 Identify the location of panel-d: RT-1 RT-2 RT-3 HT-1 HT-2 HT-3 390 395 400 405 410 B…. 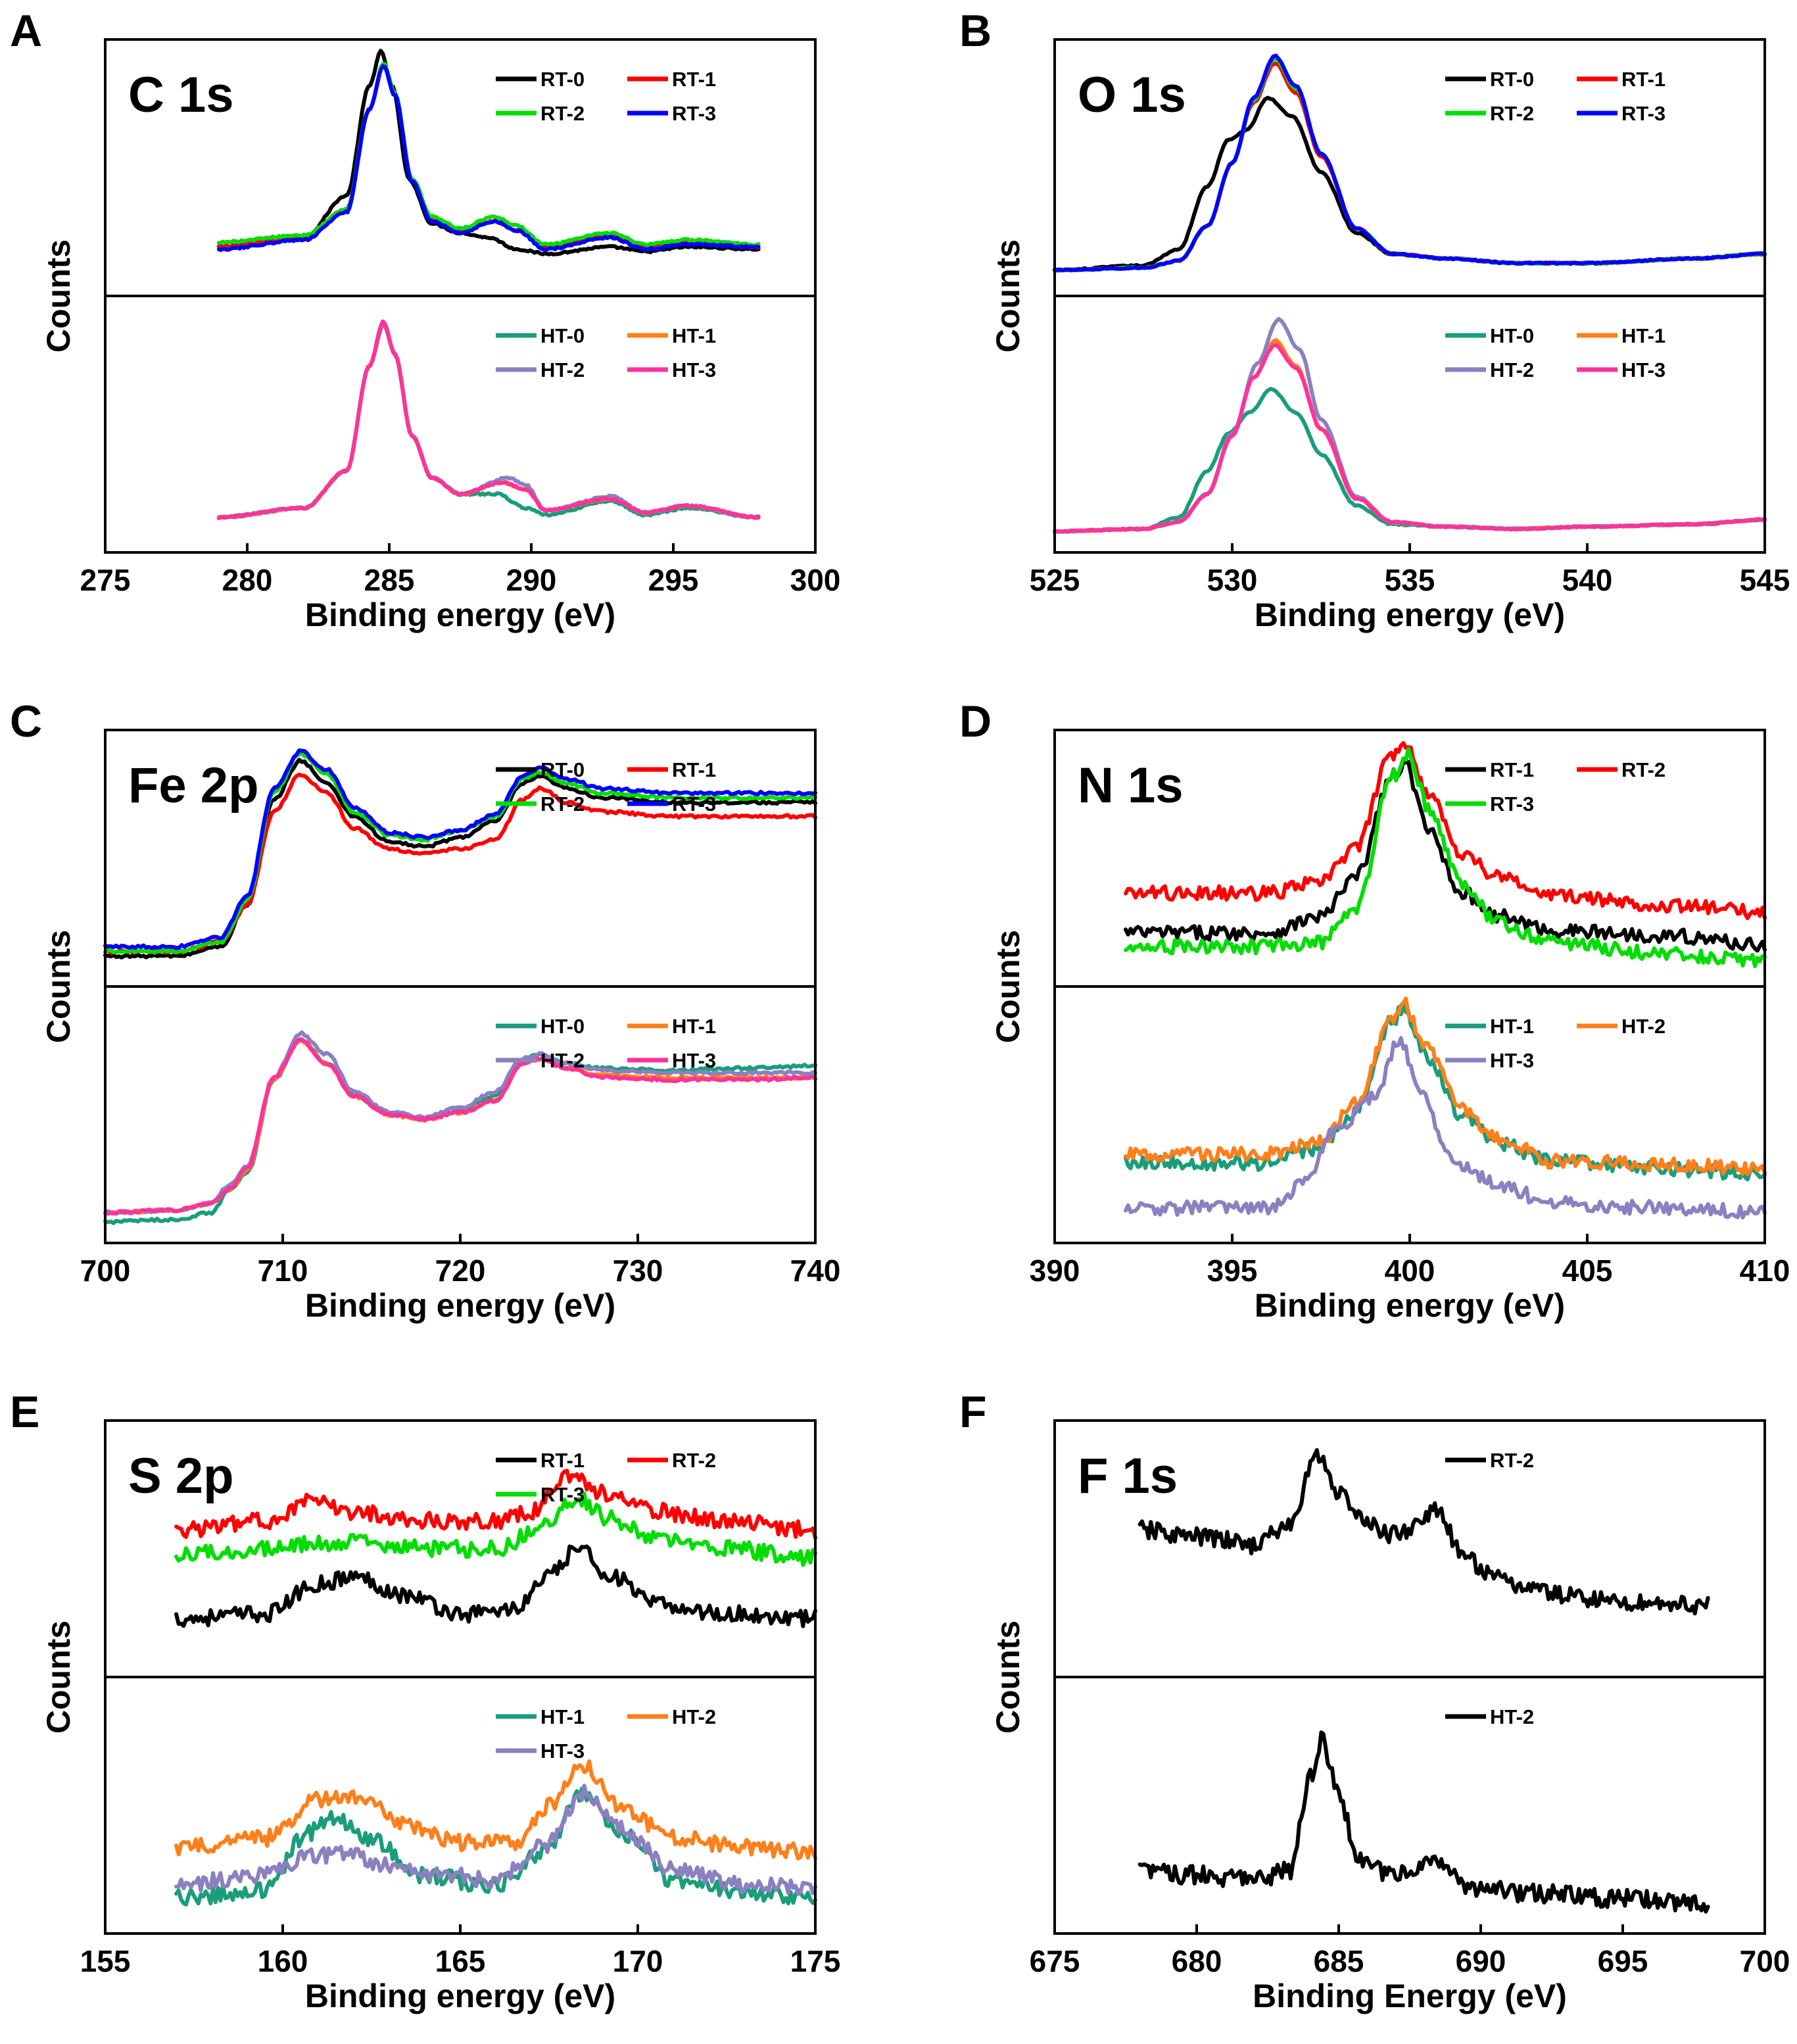
(1374, 1010).